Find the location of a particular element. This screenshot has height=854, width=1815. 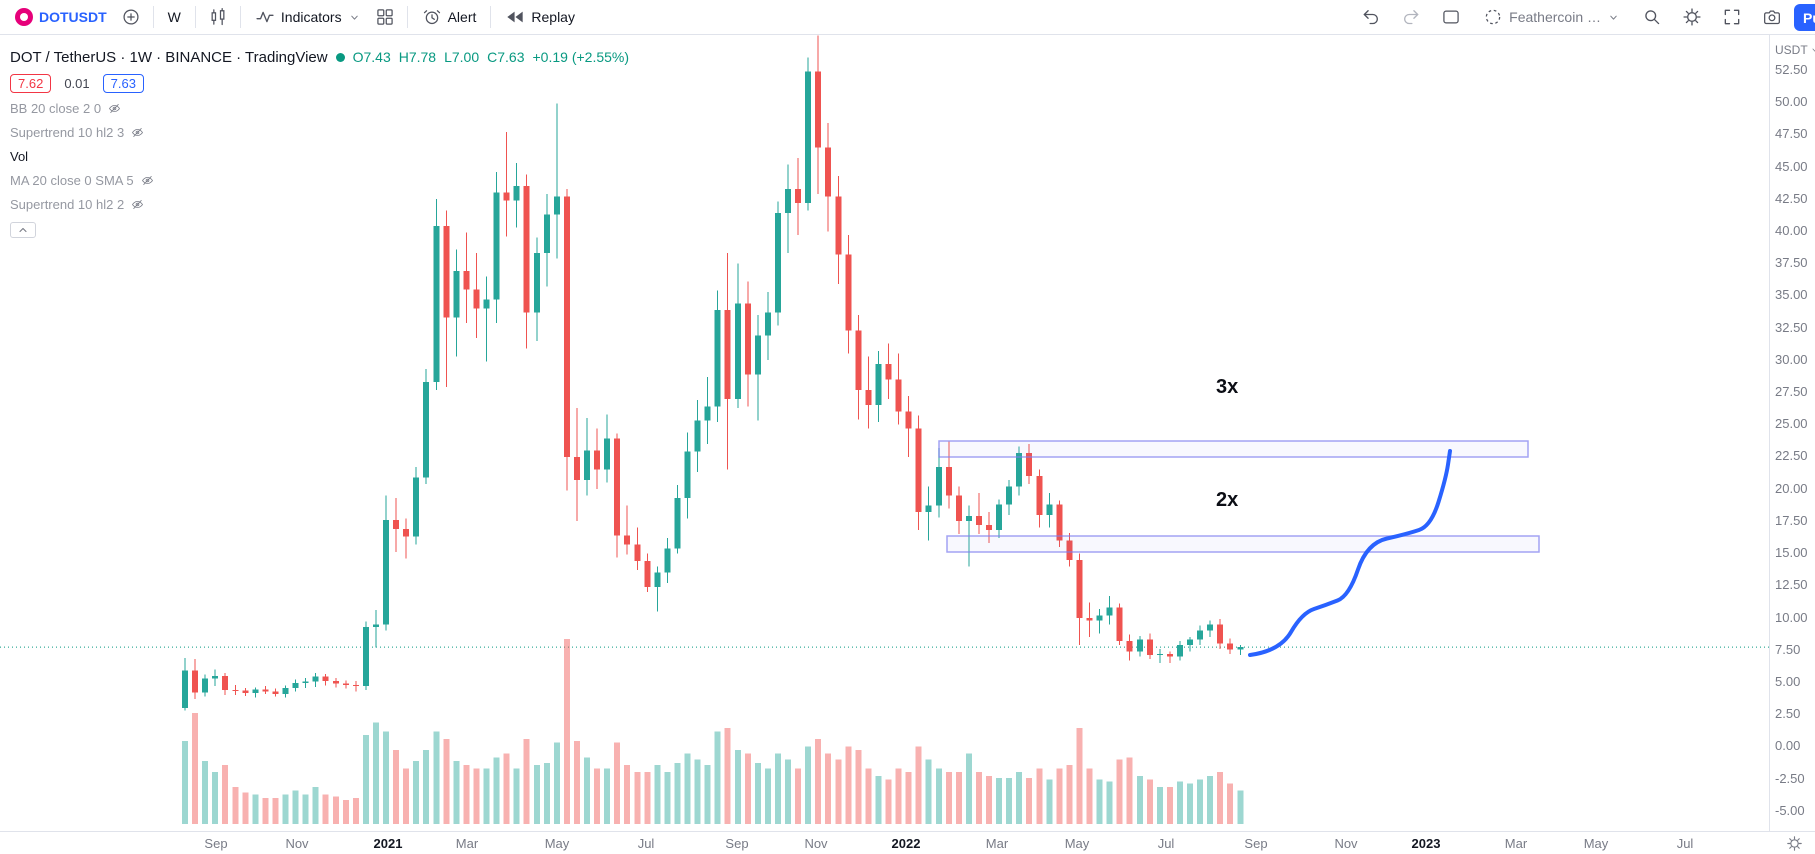

ohlc-values: O7.43 H7.78 L7.00 C7.63 +0.19 (+2.55%) is located at coordinates (491, 57).